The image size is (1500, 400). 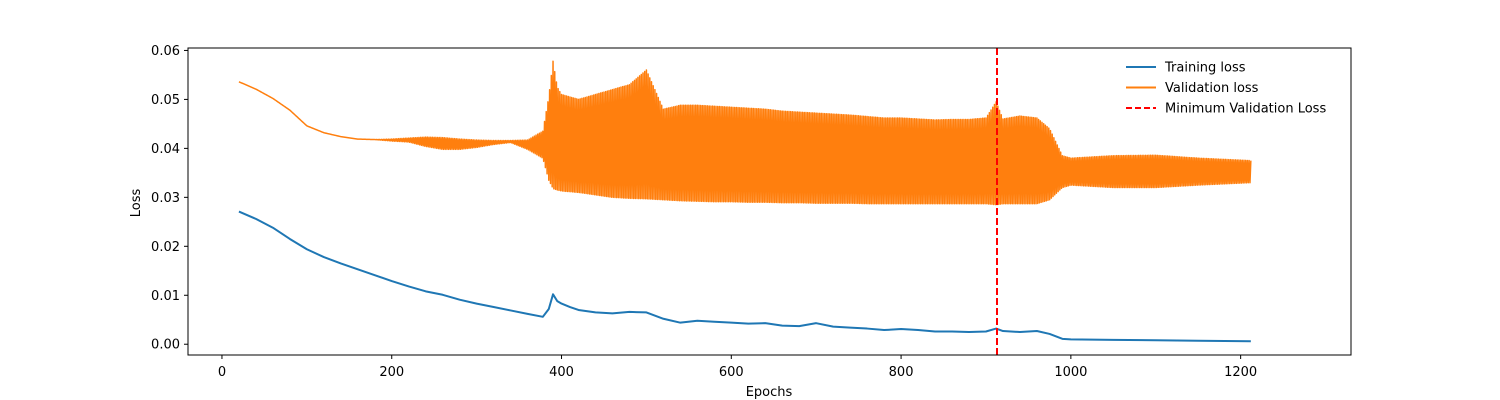 What do you see at coordinates (1070, 372) in the screenshot?
I see `x-tick-label: 1000` at bounding box center [1070, 372].